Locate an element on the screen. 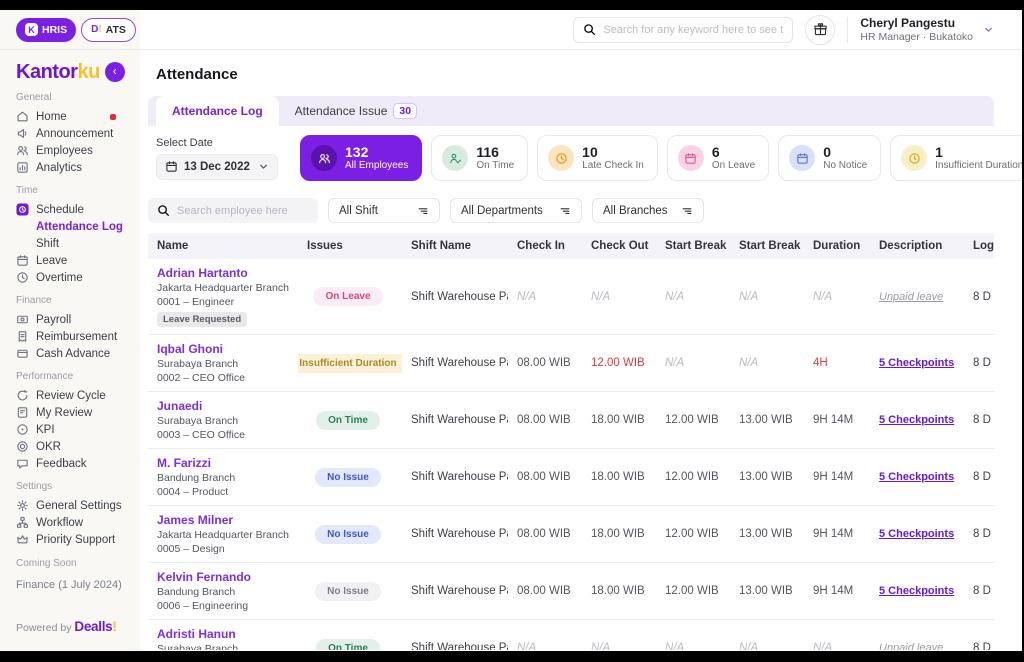 The image size is (1024, 662). sidebar-item-label: Announcement is located at coordinates (75, 133).